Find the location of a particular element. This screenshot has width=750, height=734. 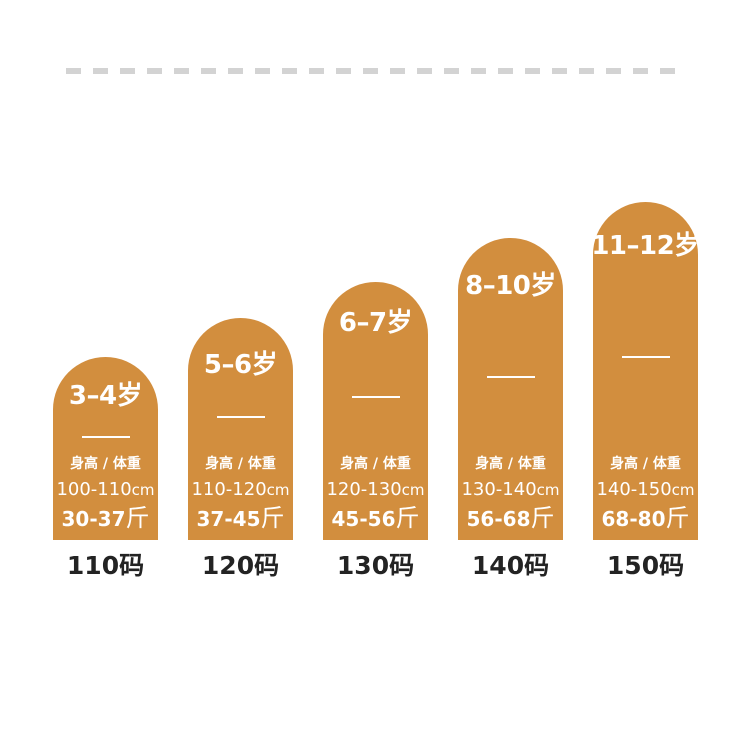

measurements-block: 身高 / 体重 100-110cm 30-37斤 is located at coordinates (105, 492).